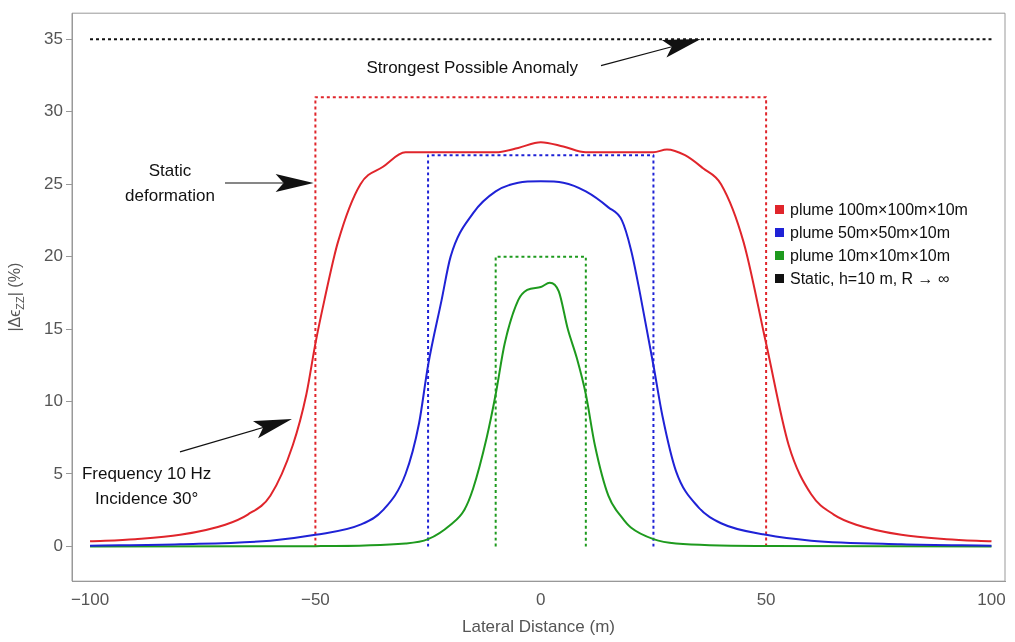 The image size is (1015, 642). What do you see at coordinates (58, 546) in the screenshot?
I see `y-tick-label: 0` at bounding box center [58, 546].